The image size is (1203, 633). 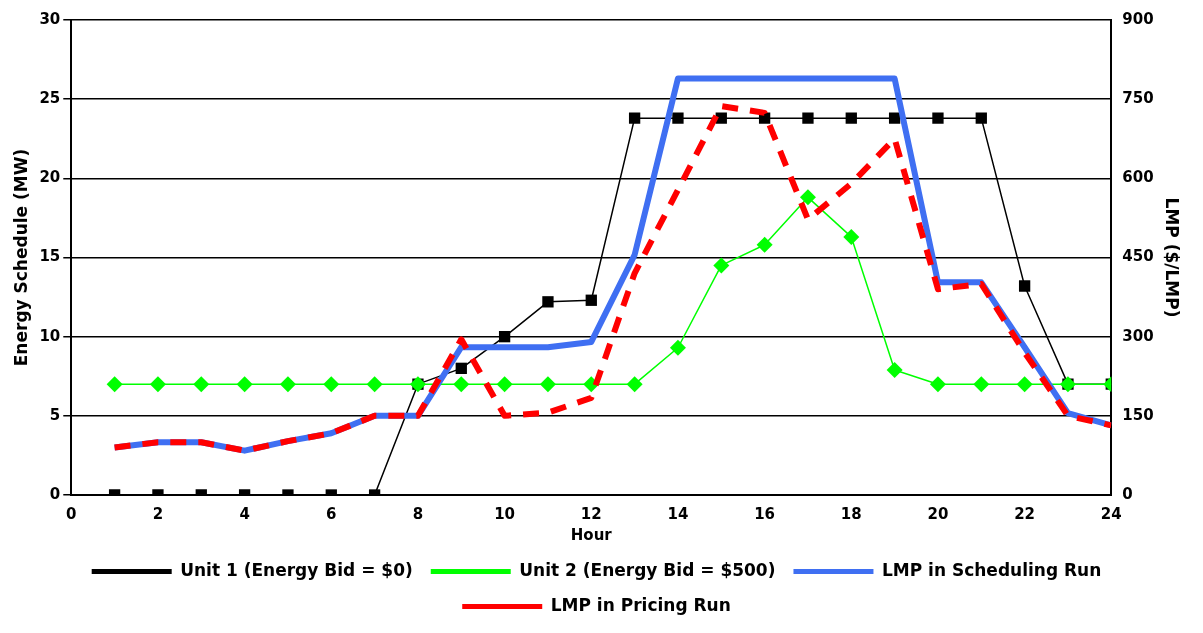 What do you see at coordinates (55, 493) in the screenshot?
I see `y-tick-label: 0` at bounding box center [55, 493].